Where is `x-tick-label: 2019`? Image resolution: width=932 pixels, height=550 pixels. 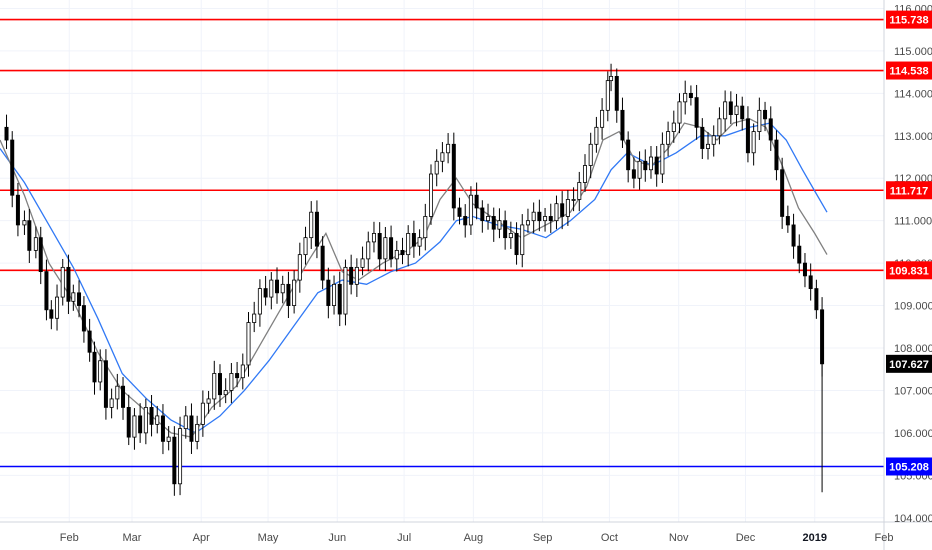
x-tick-label: 2019 is located at coordinates (815, 538).